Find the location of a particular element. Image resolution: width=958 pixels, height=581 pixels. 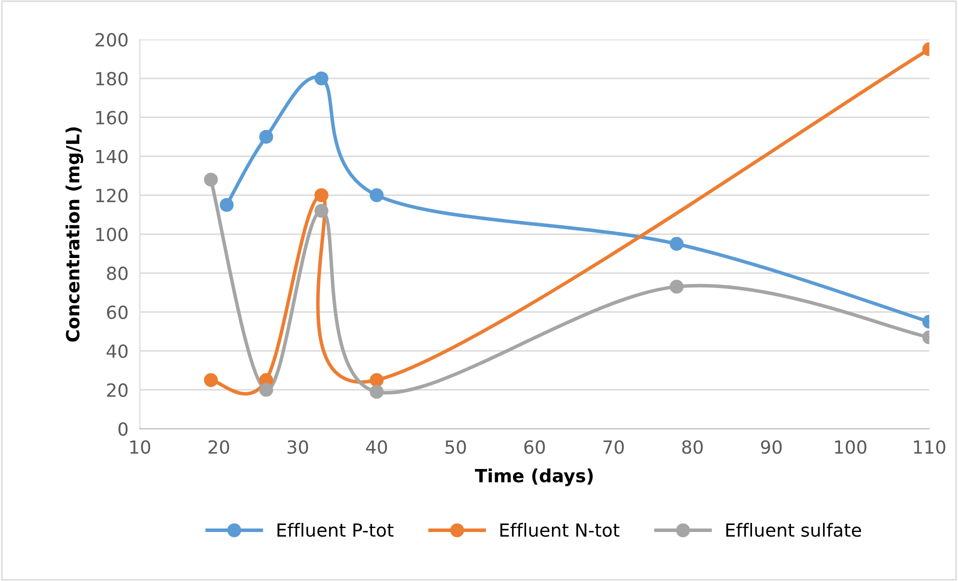

y-tick-label: 60 is located at coordinates (117, 312).